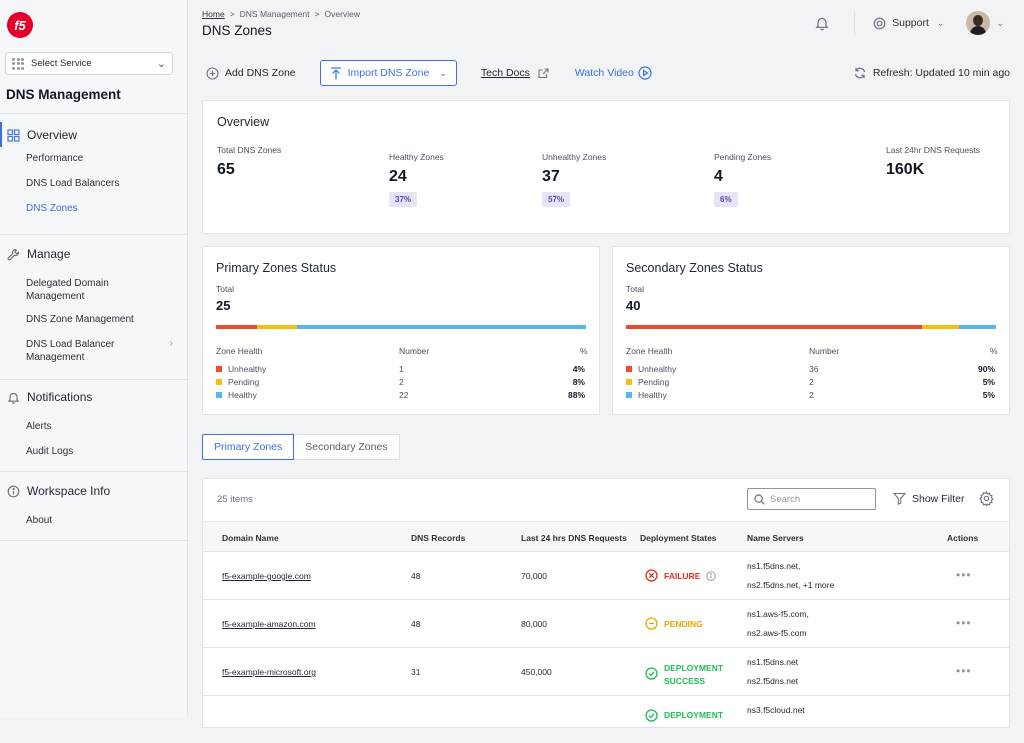  What do you see at coordinates (932, 73) in the screenshot?
I see `refresh-button: Refresh: Updated 10 min ago` at bounding box center [932, 73].